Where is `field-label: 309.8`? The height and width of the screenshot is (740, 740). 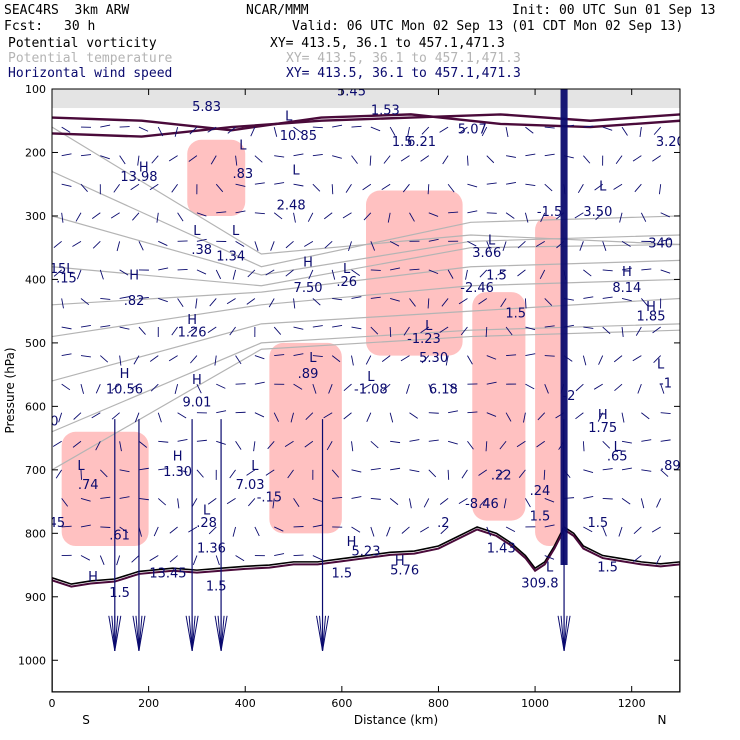 field-label: 309.8 is located at coordinates (539, 583).